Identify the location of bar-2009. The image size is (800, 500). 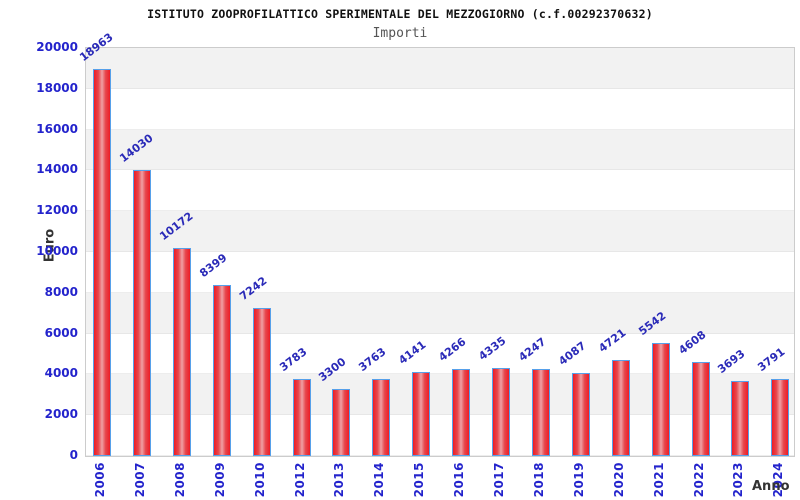
(221, 370).